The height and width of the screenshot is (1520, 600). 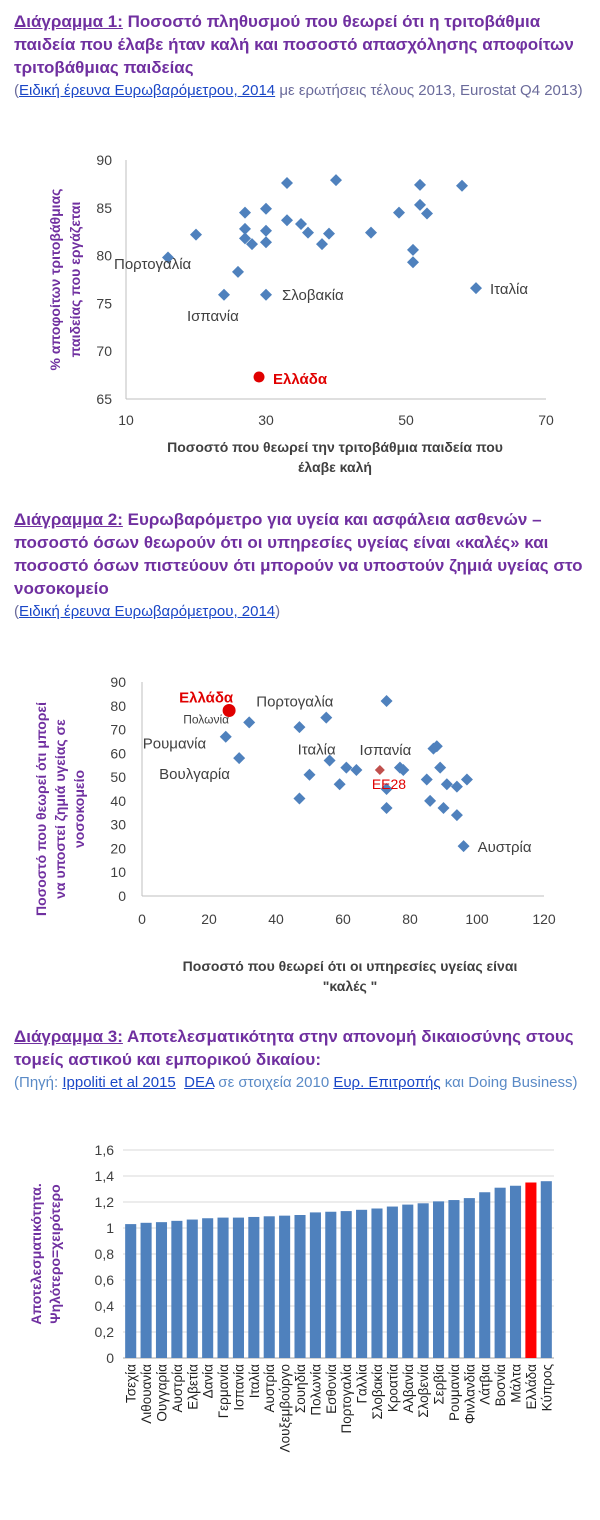 What do you see at coordinates (423, 1391) in the screenshot?
I see `x-tick-label: Σλοβενία` at bounding box center [423, 1391].